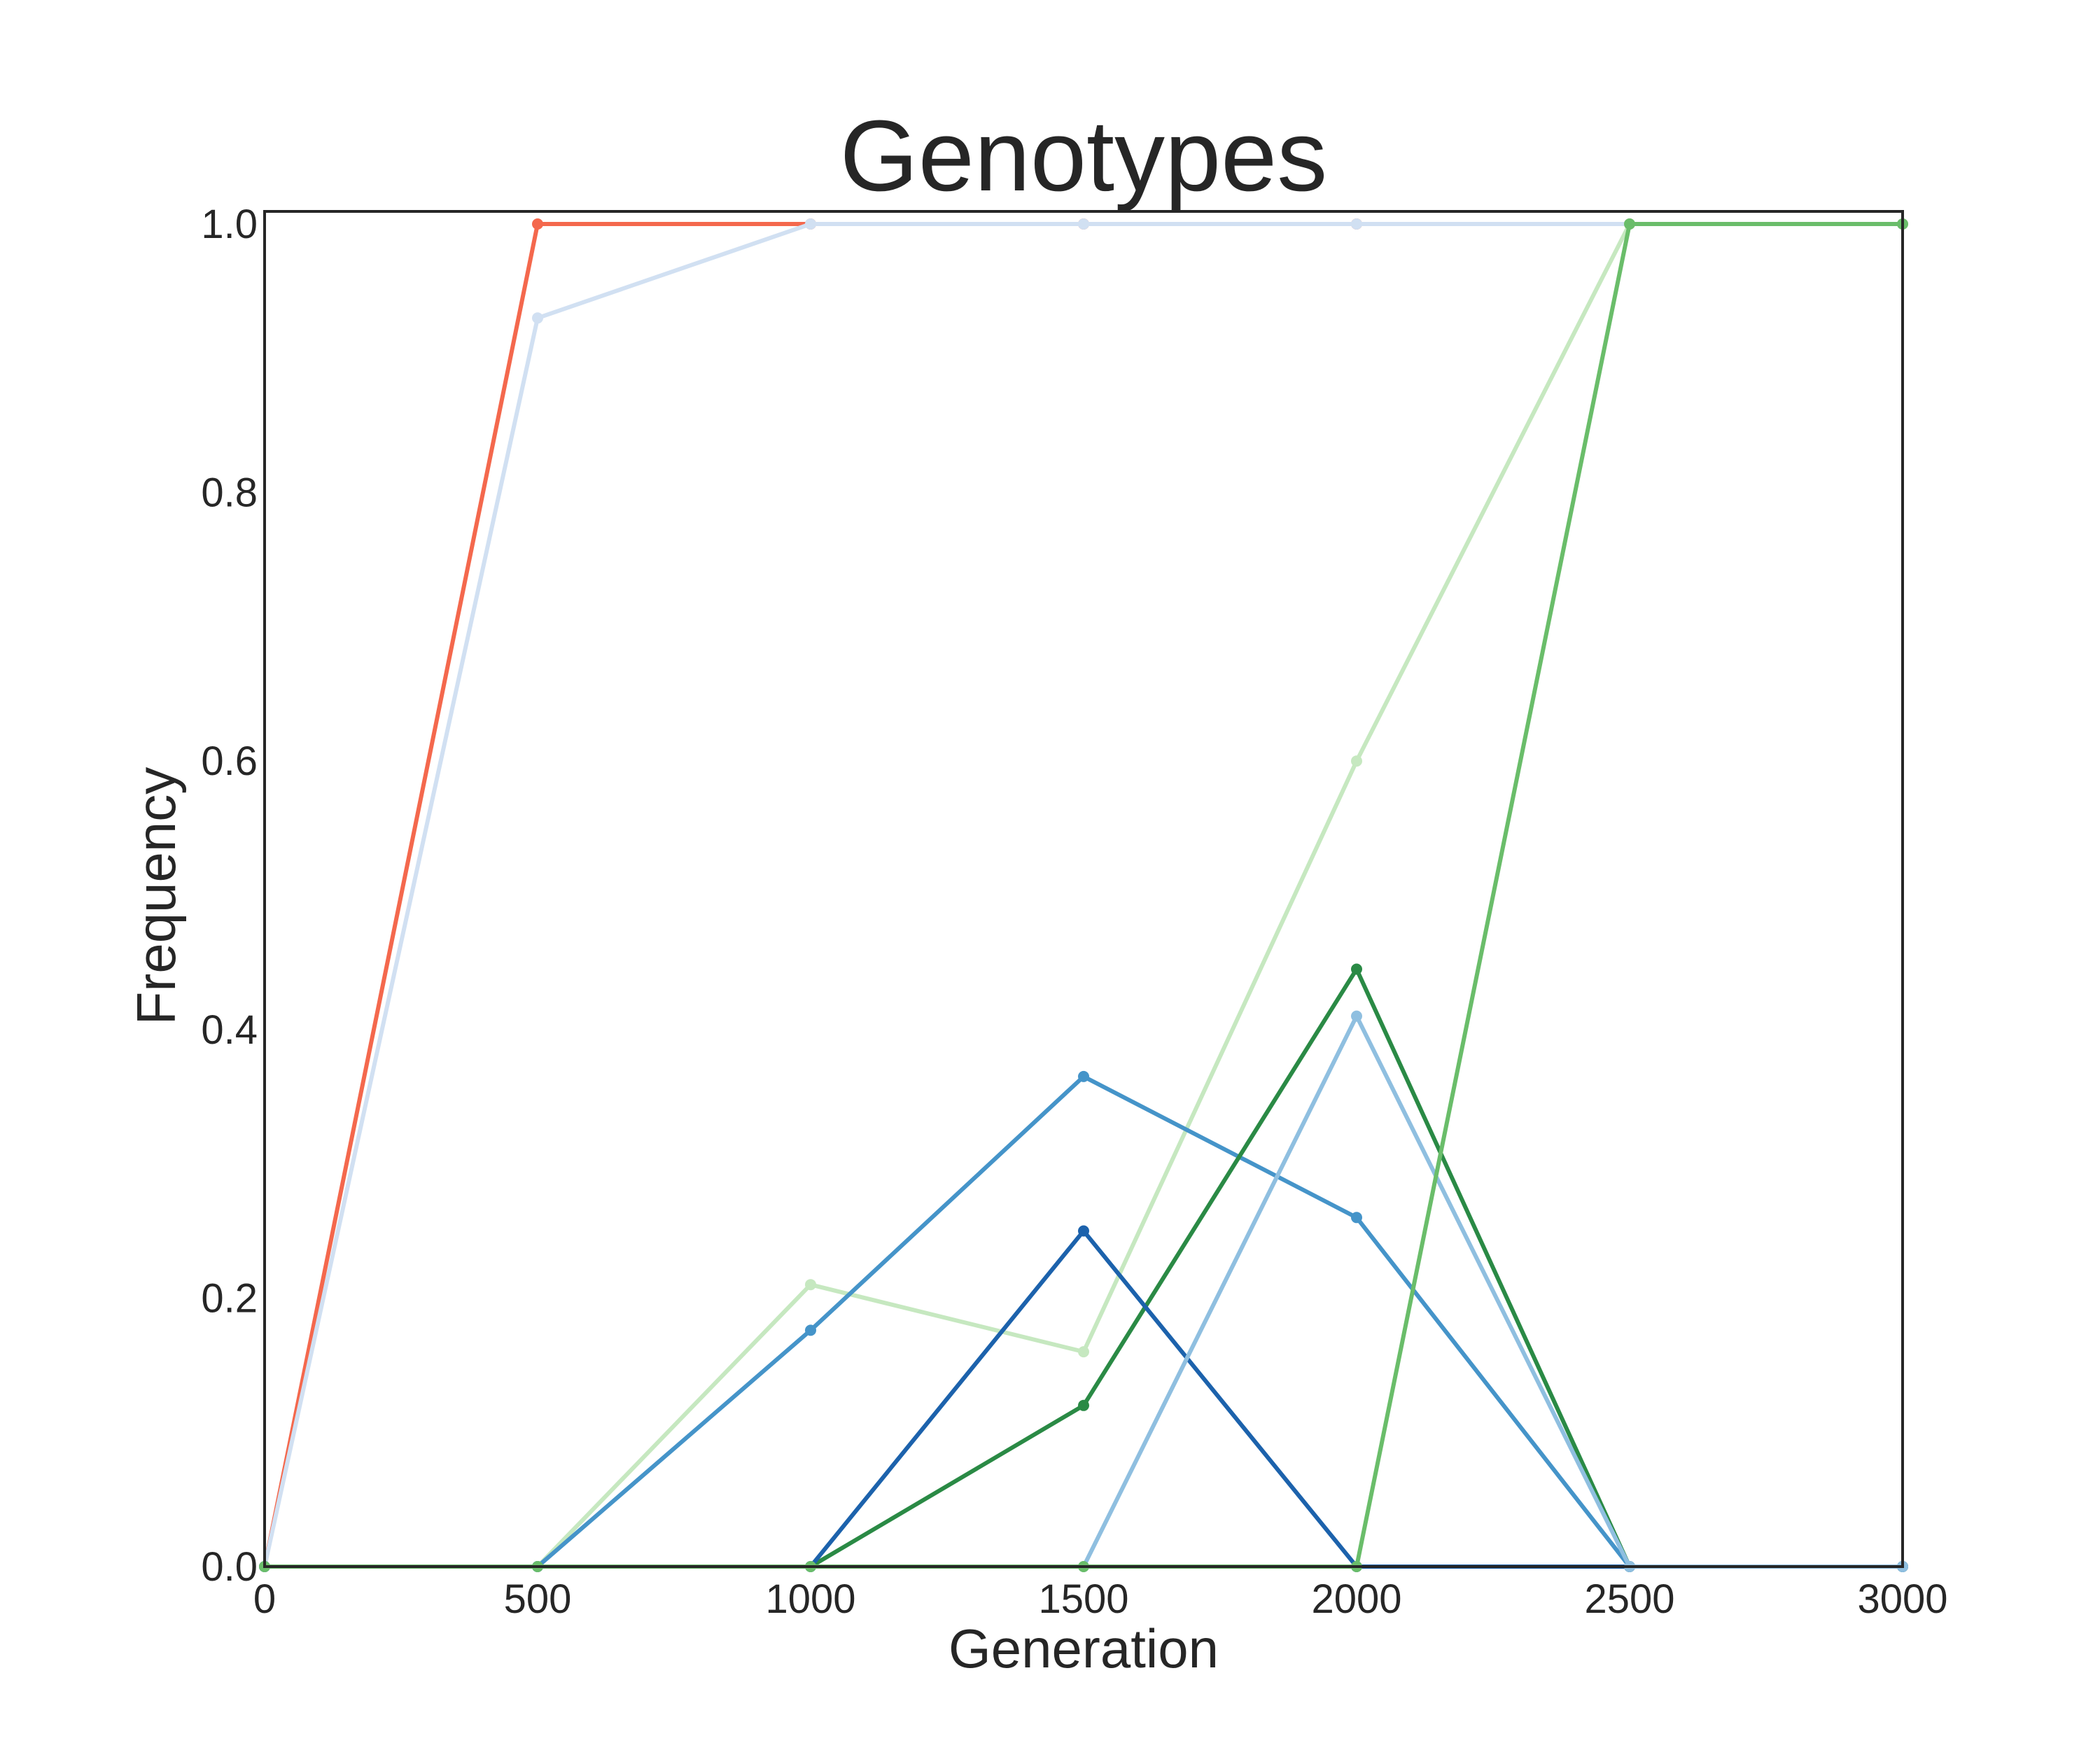 The image size is (2100, 1750). Describe the element at coordinates (264, 1599) in the screenshot. I see `x-tick-label: 0` at that location.